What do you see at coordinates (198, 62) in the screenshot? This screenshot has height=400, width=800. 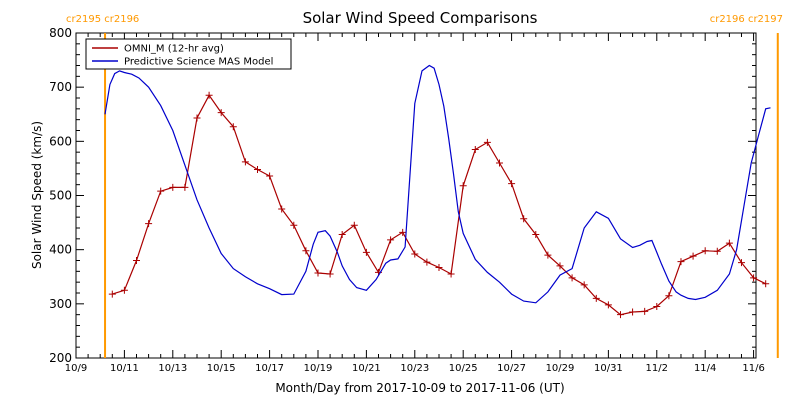 I see `legend-label: Predictive Science MAS Model` at bounding box center [198, 62].